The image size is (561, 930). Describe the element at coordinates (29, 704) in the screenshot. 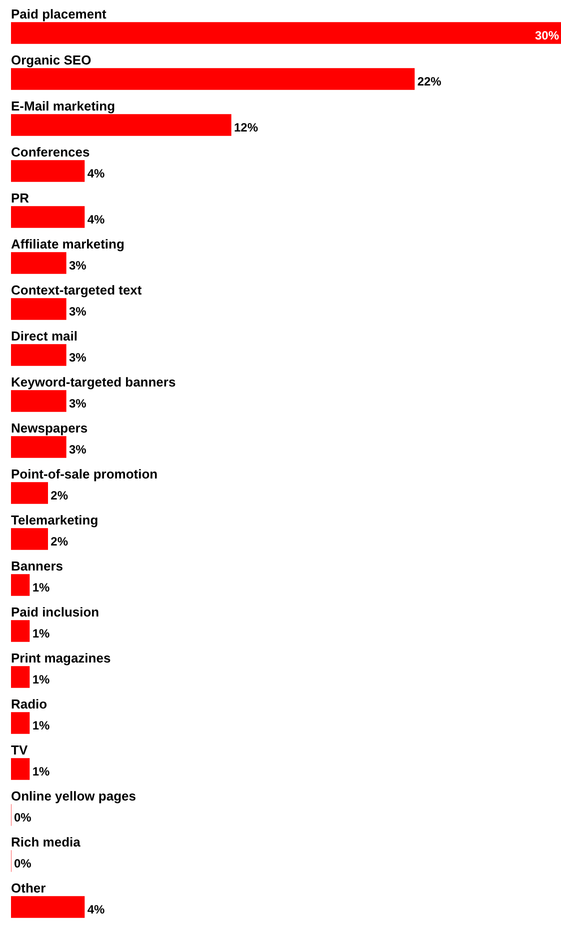

I see `y-tick-label: Radio` at that location.